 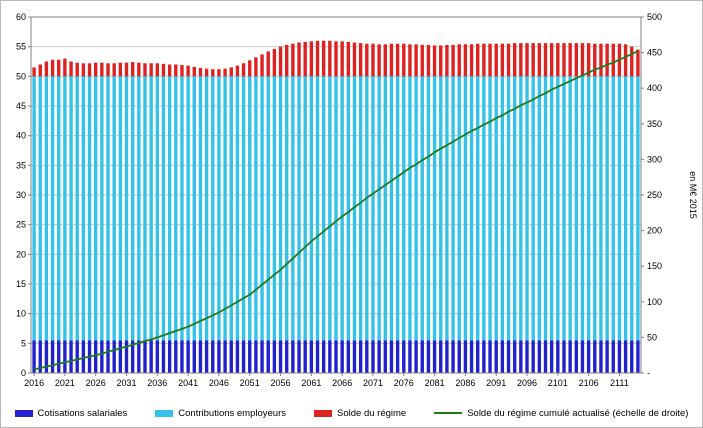 I want to click on svg-text: 400, so click(x=654, y=88).